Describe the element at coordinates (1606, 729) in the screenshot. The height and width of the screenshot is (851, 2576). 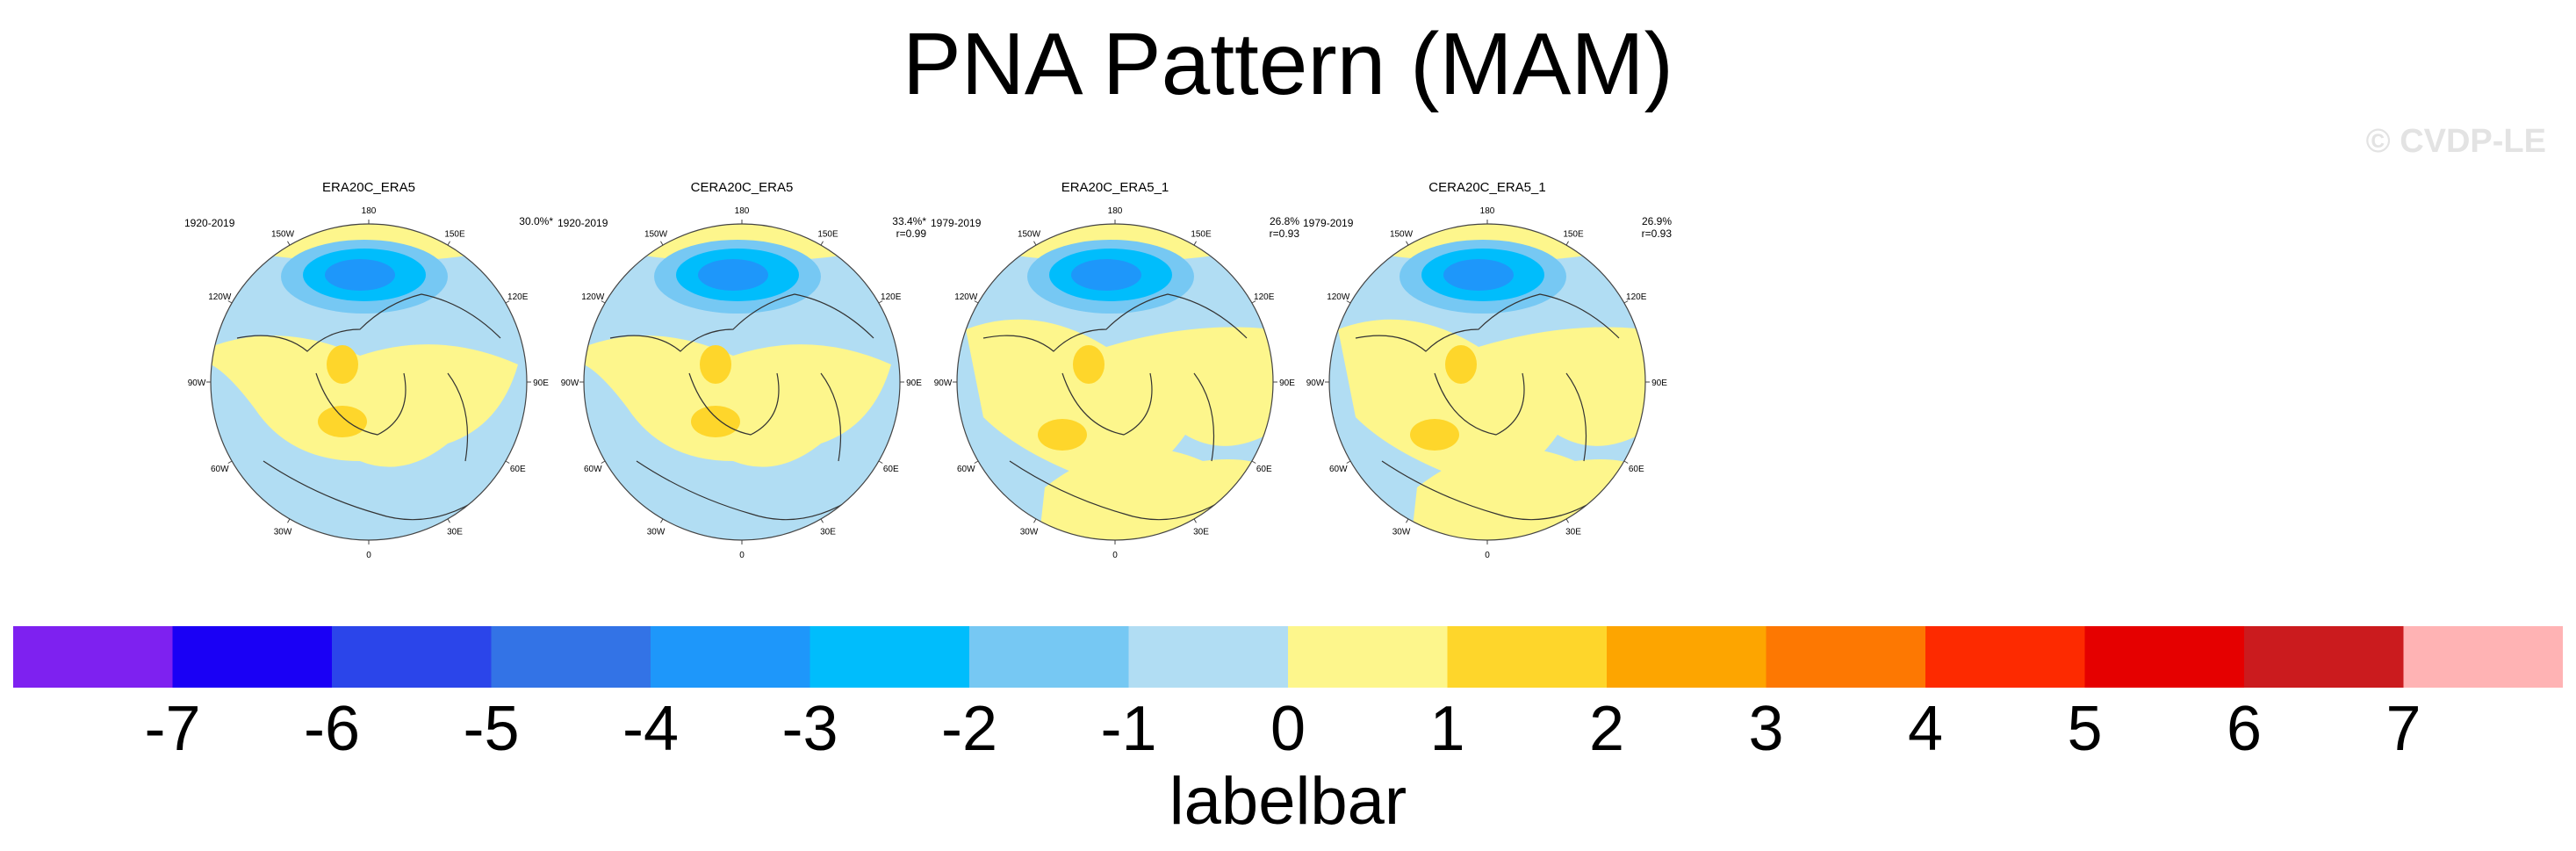
I see `colorbar-tick-label: 2` at that location.